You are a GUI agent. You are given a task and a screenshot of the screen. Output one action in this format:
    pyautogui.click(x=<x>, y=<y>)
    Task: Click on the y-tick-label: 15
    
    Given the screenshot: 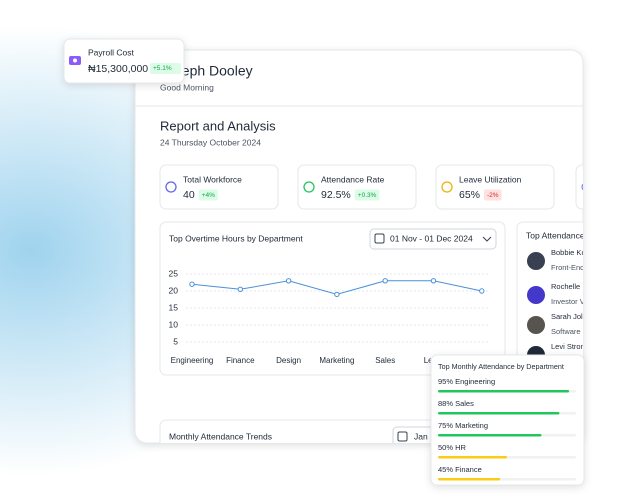 What is the action you would take?
    pyautogui.click(x=174, y=307)
    